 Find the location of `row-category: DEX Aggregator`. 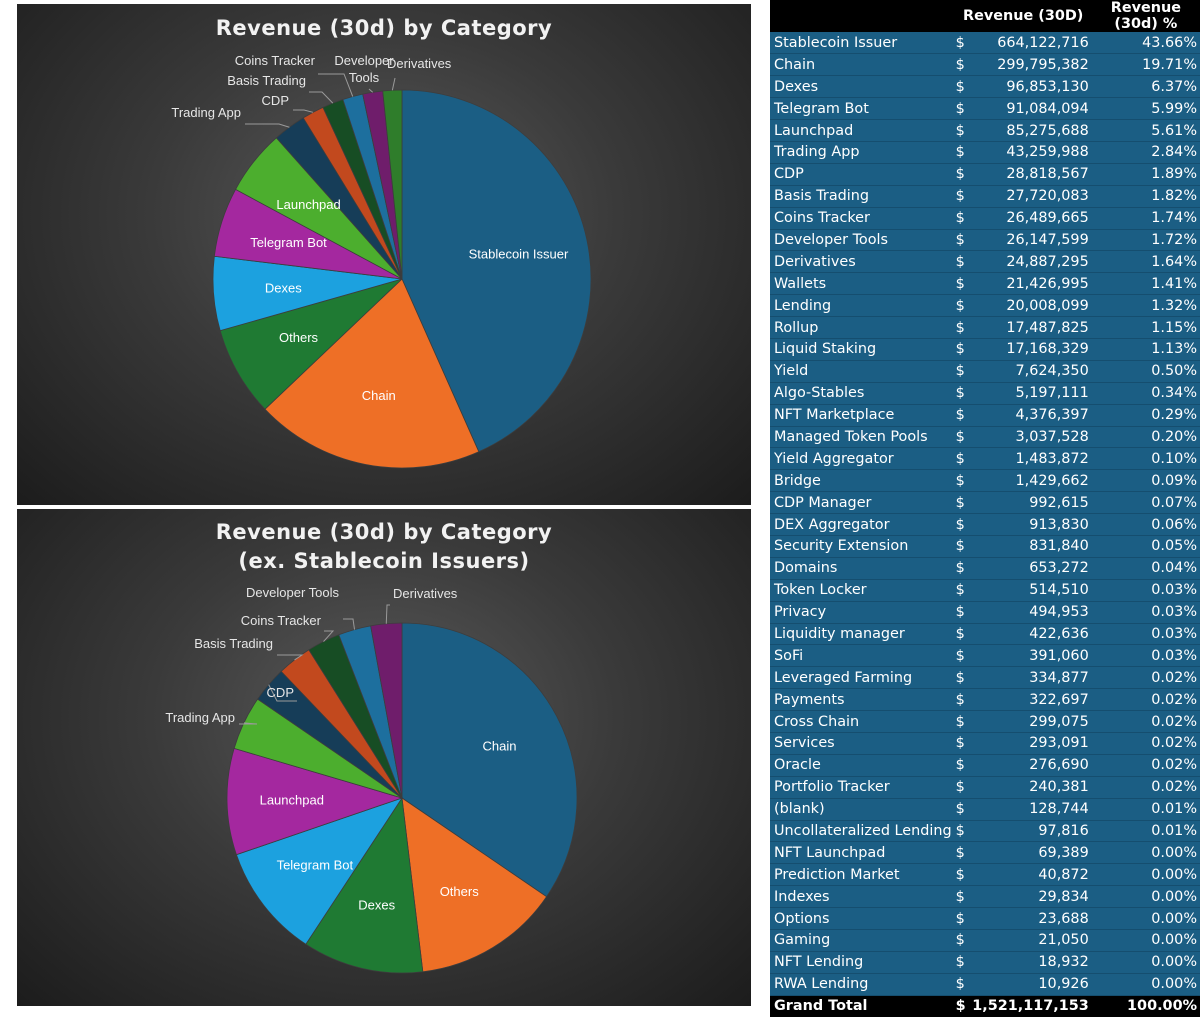

row-category: DEX Aggregator is located at coordinates (862, 524).